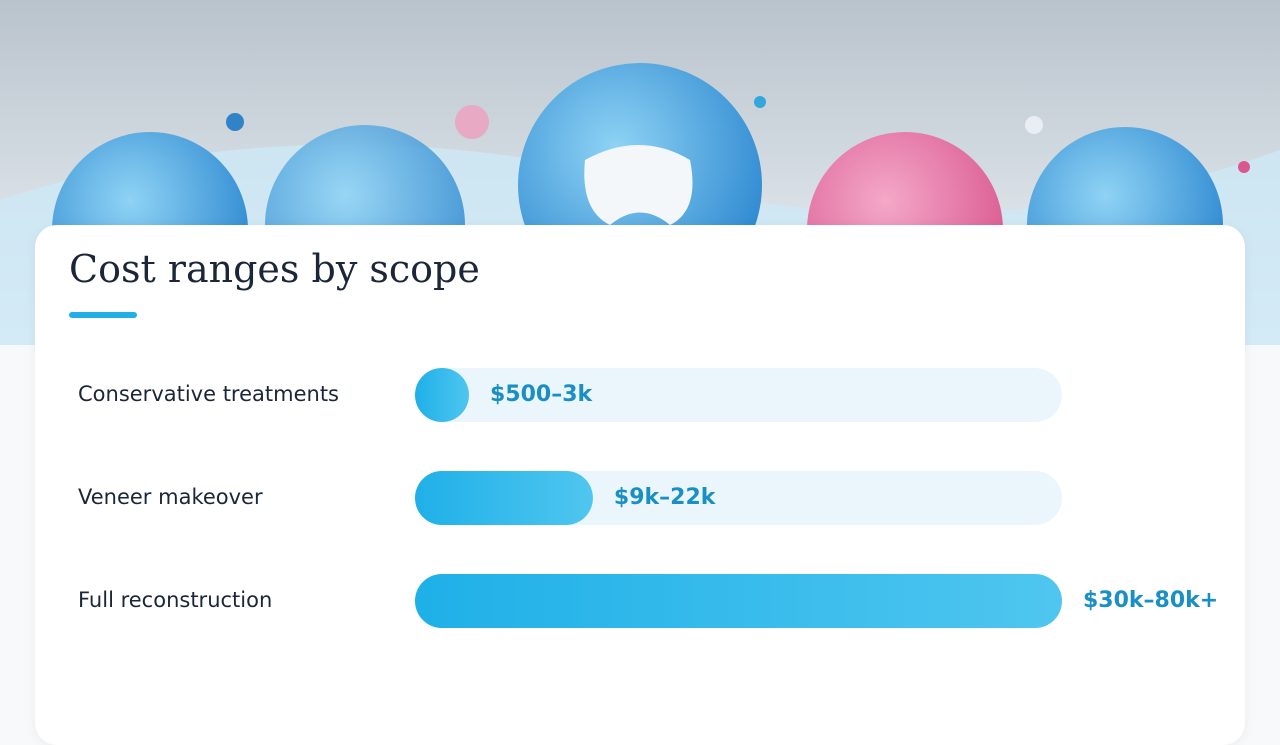 This screenshot has width=1280, height=745. I want to click on title-accent, so click(103, 315).